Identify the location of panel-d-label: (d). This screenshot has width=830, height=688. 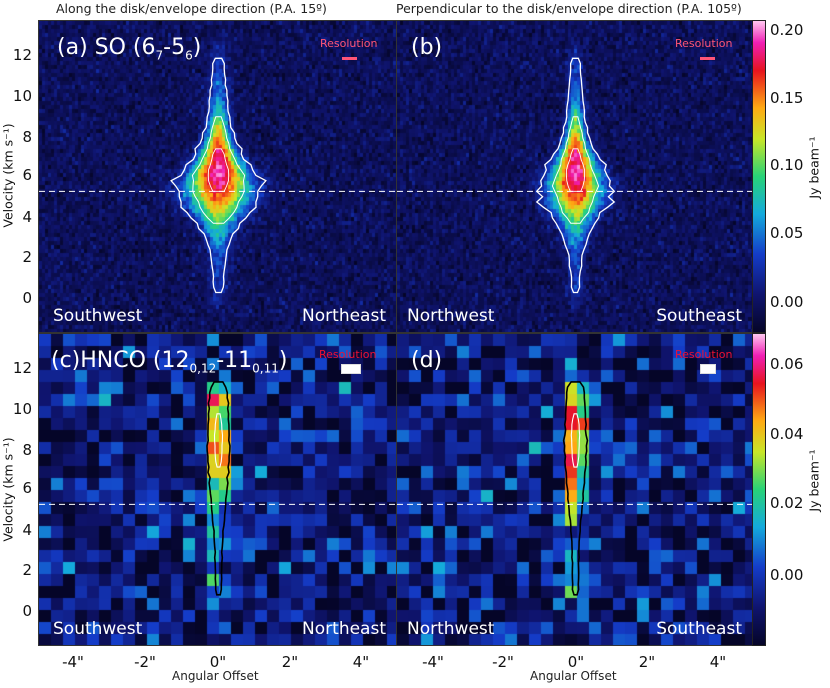
(427, 360).